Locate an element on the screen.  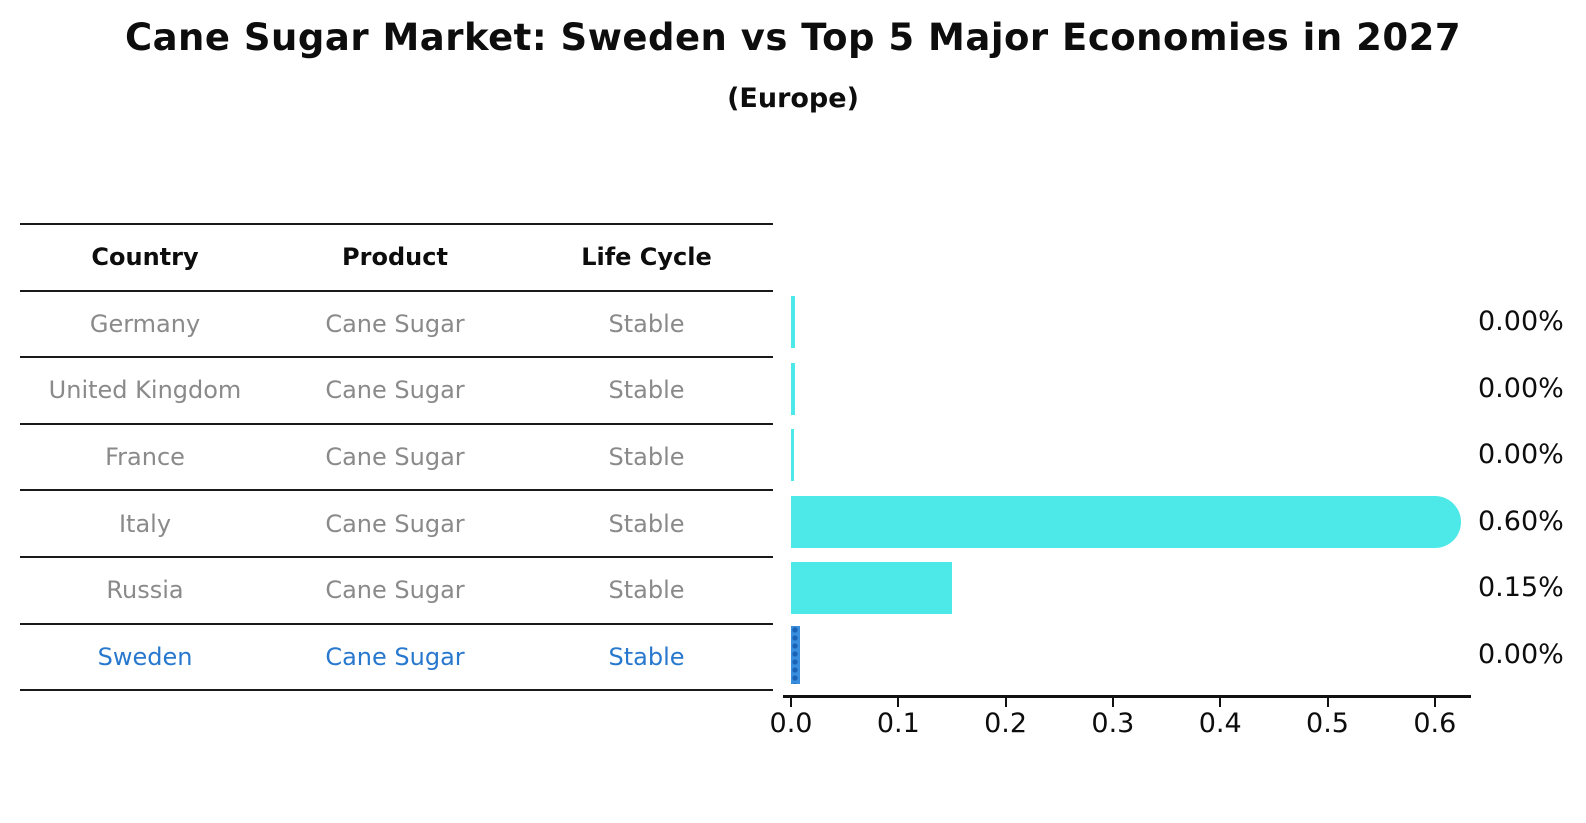
value-label-france: 0.00% is located at coordinates (1521, 455).